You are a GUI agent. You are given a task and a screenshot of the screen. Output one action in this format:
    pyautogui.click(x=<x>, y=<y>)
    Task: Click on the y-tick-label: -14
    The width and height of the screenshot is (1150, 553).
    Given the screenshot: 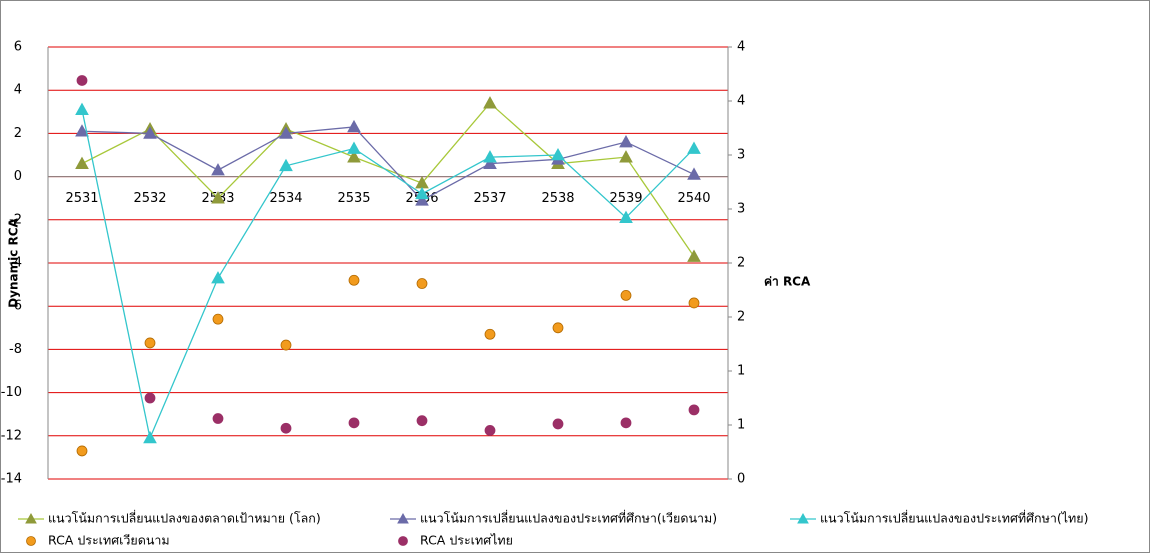 What is the action you would take?
    pyautogui.click(x=11, y=479)
    